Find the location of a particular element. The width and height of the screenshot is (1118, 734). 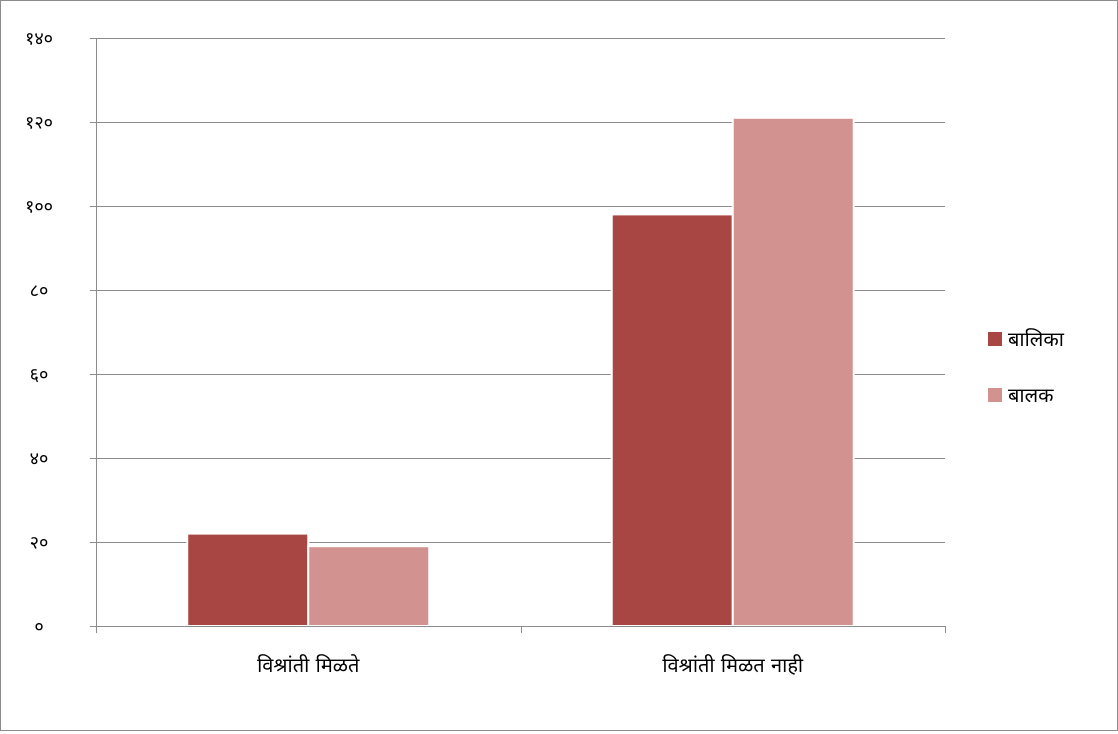

y-tick-label: ८० is located at coordinates (39, 291).